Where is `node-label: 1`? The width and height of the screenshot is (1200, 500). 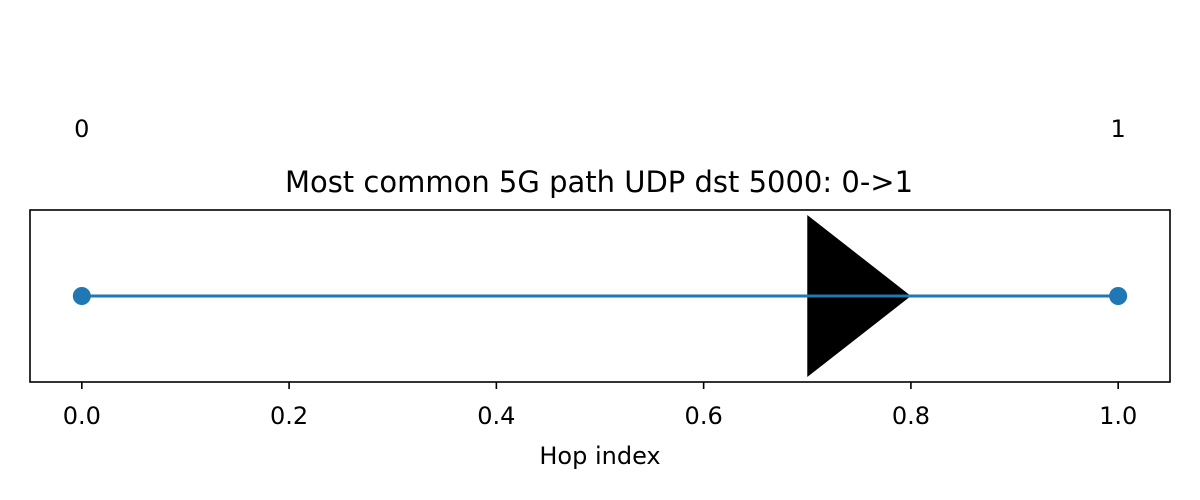
node-label: 1 is located at coordinates (1118, 129).